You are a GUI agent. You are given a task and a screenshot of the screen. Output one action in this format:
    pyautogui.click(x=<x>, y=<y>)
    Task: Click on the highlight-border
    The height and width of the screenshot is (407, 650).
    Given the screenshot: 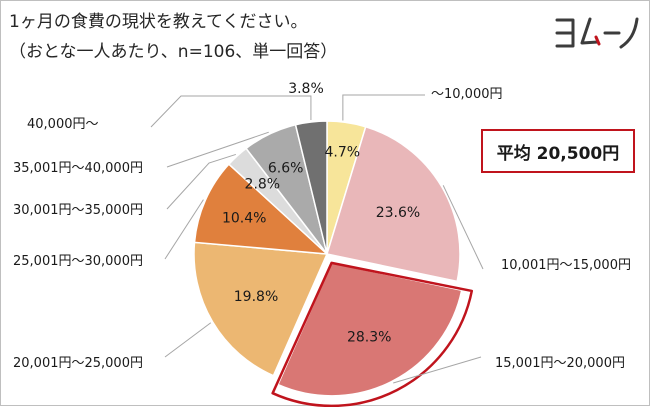 What is the action you would take?
    pyautogui.click(x=372, y=334)
    